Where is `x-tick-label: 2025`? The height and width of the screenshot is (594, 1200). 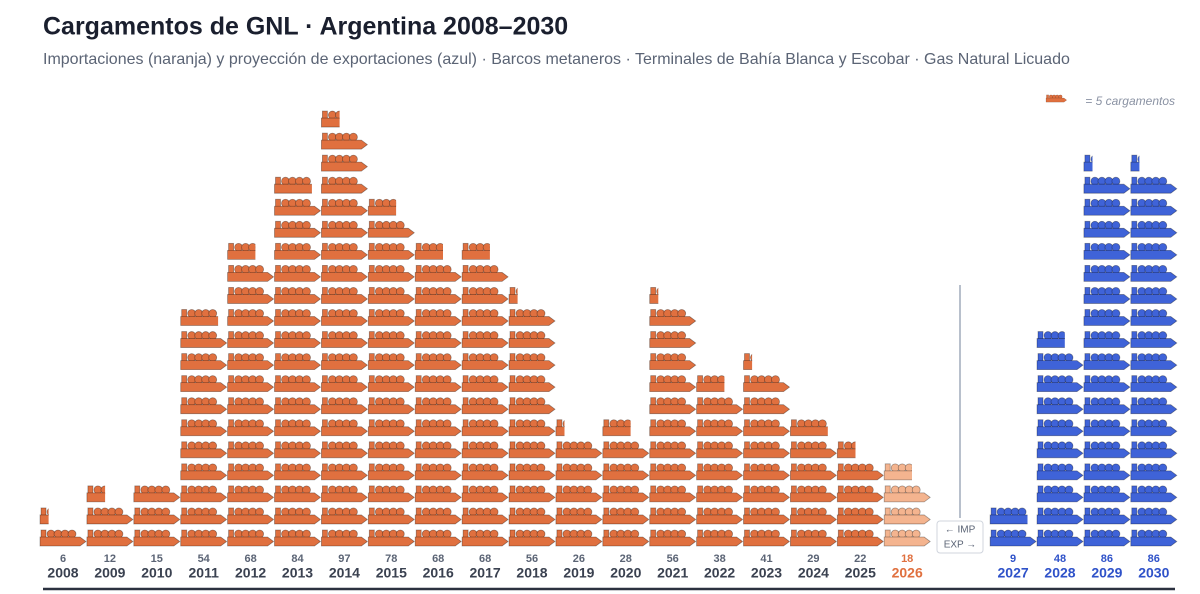 x-tick-label: 2025 is located at coordinates (860, 573).